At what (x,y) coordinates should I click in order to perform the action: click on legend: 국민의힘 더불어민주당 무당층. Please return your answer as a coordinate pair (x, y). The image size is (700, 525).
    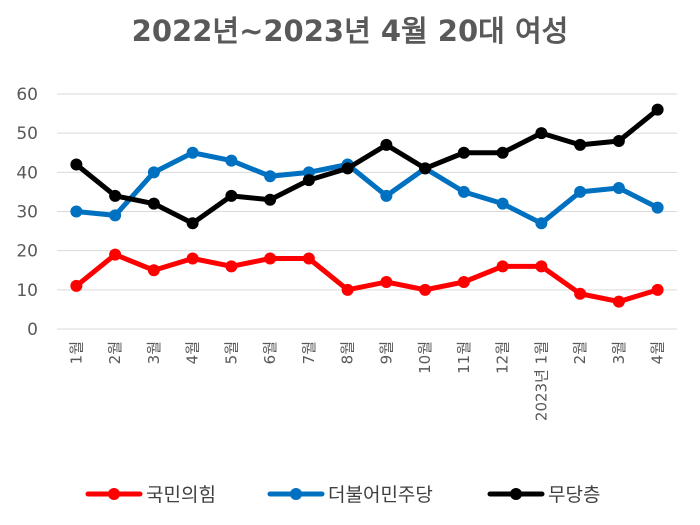
    Looking at the image, I should click on (342, 495).